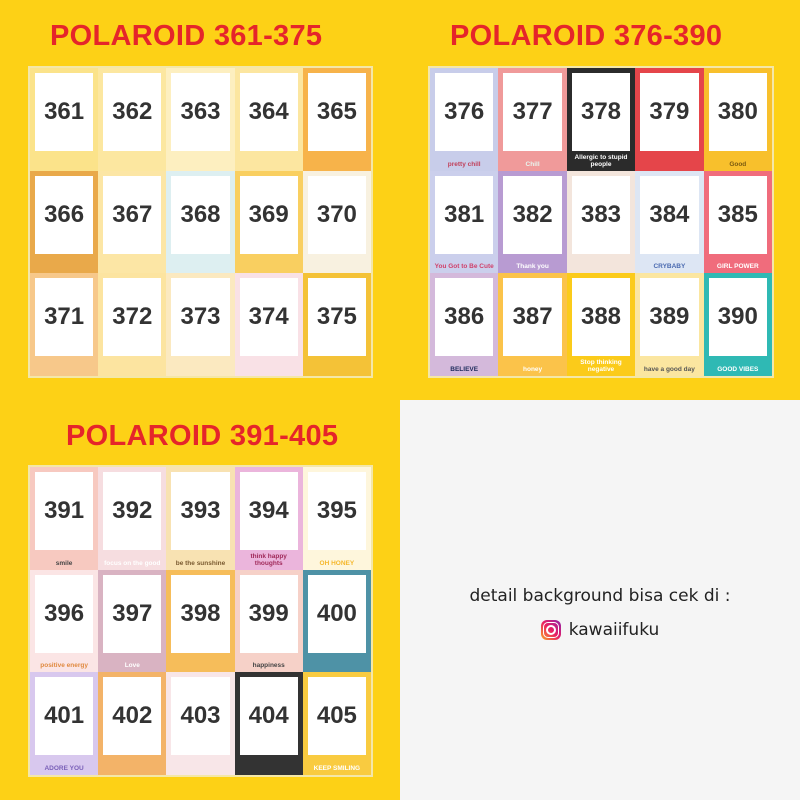 Image resolution: width=800 pixels, height=800 pixels. Describe the element at coordinates (669, 267) in the screenshot. I see `polaroid-caption: CRYBABY` at that location.